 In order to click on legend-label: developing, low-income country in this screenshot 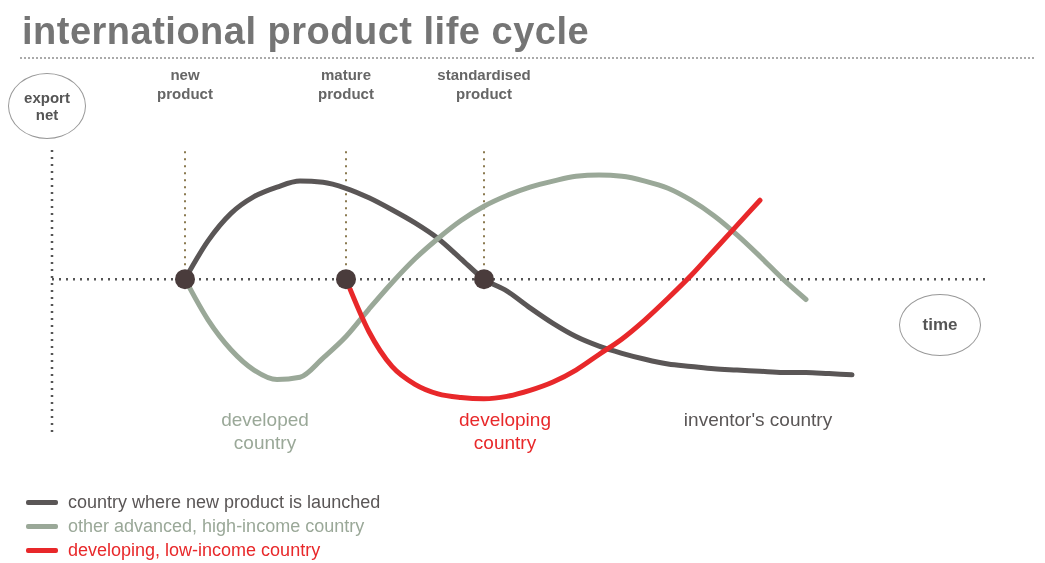, I will do `click(194, 550)`.